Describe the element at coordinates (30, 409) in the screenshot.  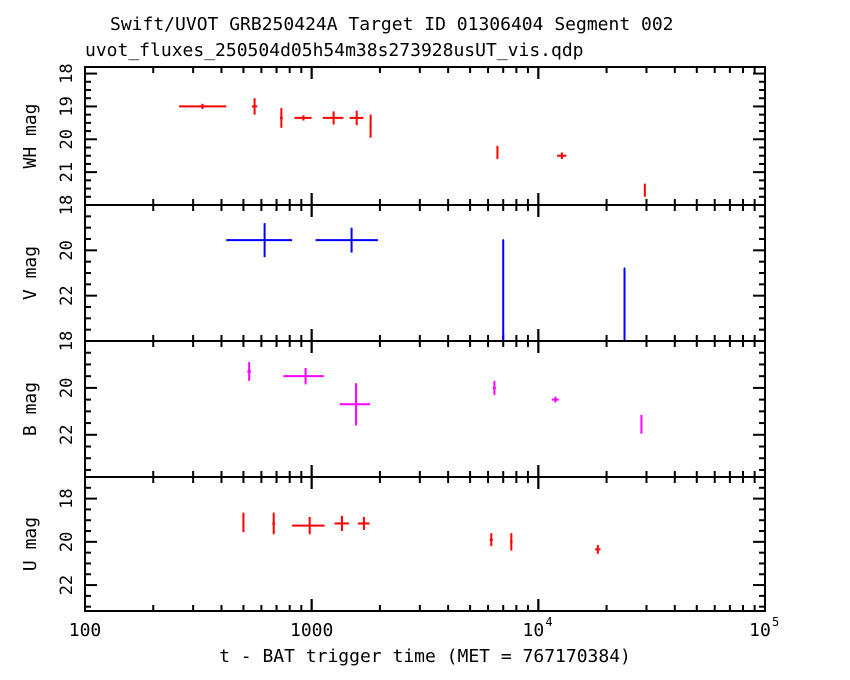
I see `y-axis-label: B mag` at that location.